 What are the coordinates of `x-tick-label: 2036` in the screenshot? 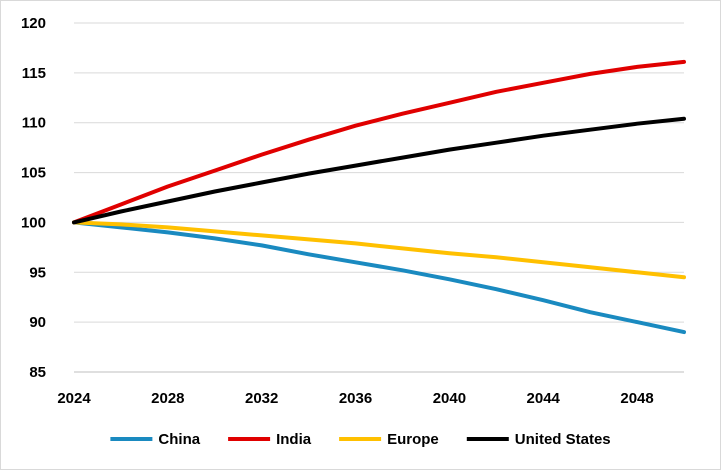 It's located at (355, 398).